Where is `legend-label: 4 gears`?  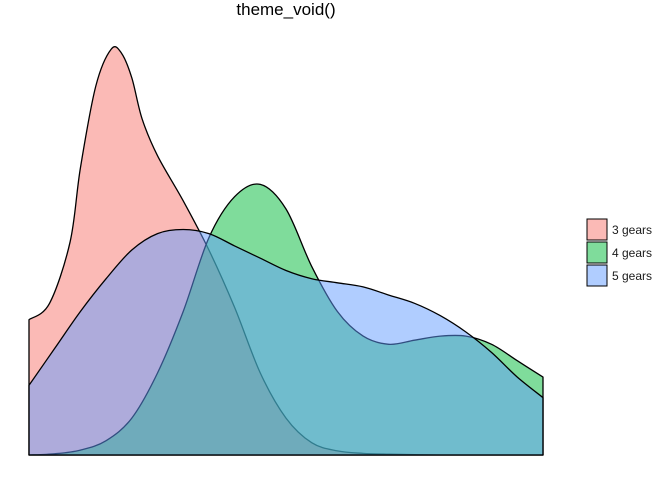 legend-label: 4 gears is located at coordinates (632, 253).